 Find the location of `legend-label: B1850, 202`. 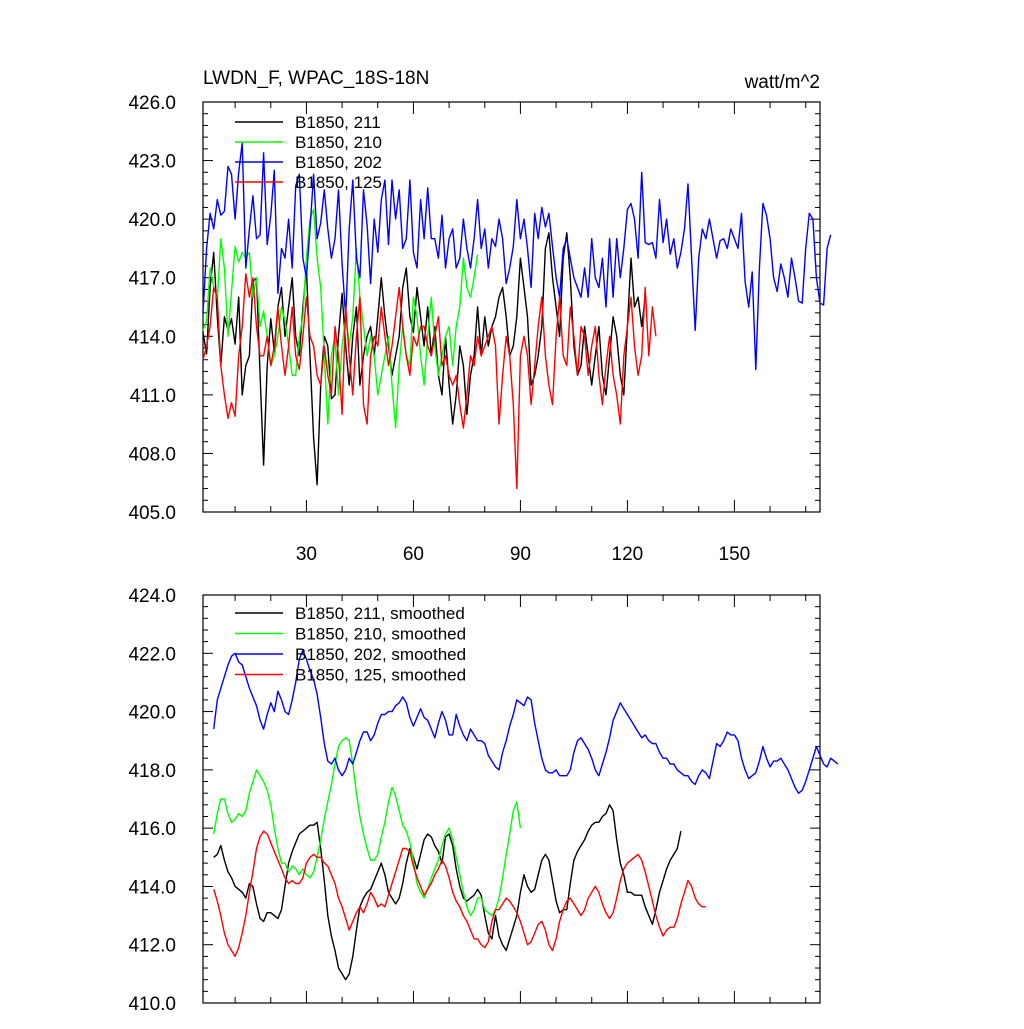

legend-label: B1850, 202 is located at coordinates (338, 162).